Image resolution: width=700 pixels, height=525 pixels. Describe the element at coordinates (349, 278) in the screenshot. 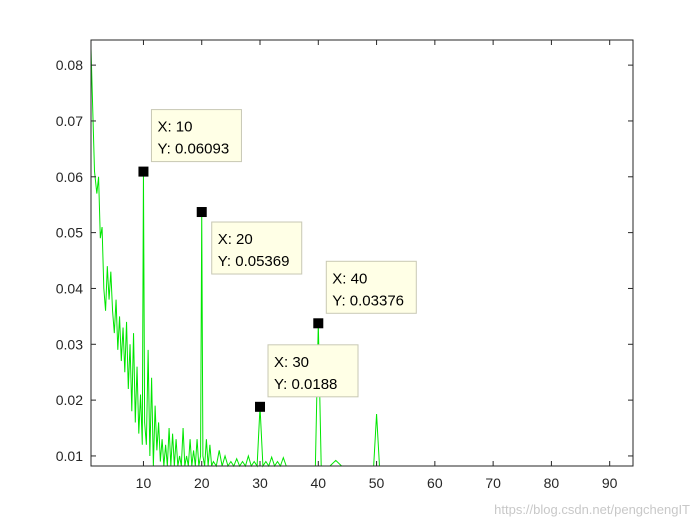

I see `datatip-x-label: X: 40` at that location.